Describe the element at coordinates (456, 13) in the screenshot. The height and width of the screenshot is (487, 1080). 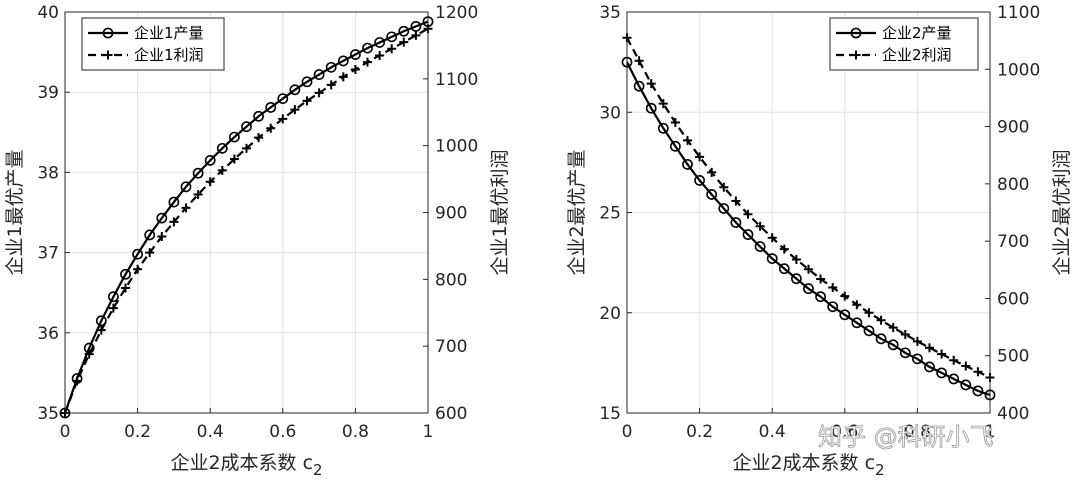
I see `y-right-tick-label: 1200` at that location.